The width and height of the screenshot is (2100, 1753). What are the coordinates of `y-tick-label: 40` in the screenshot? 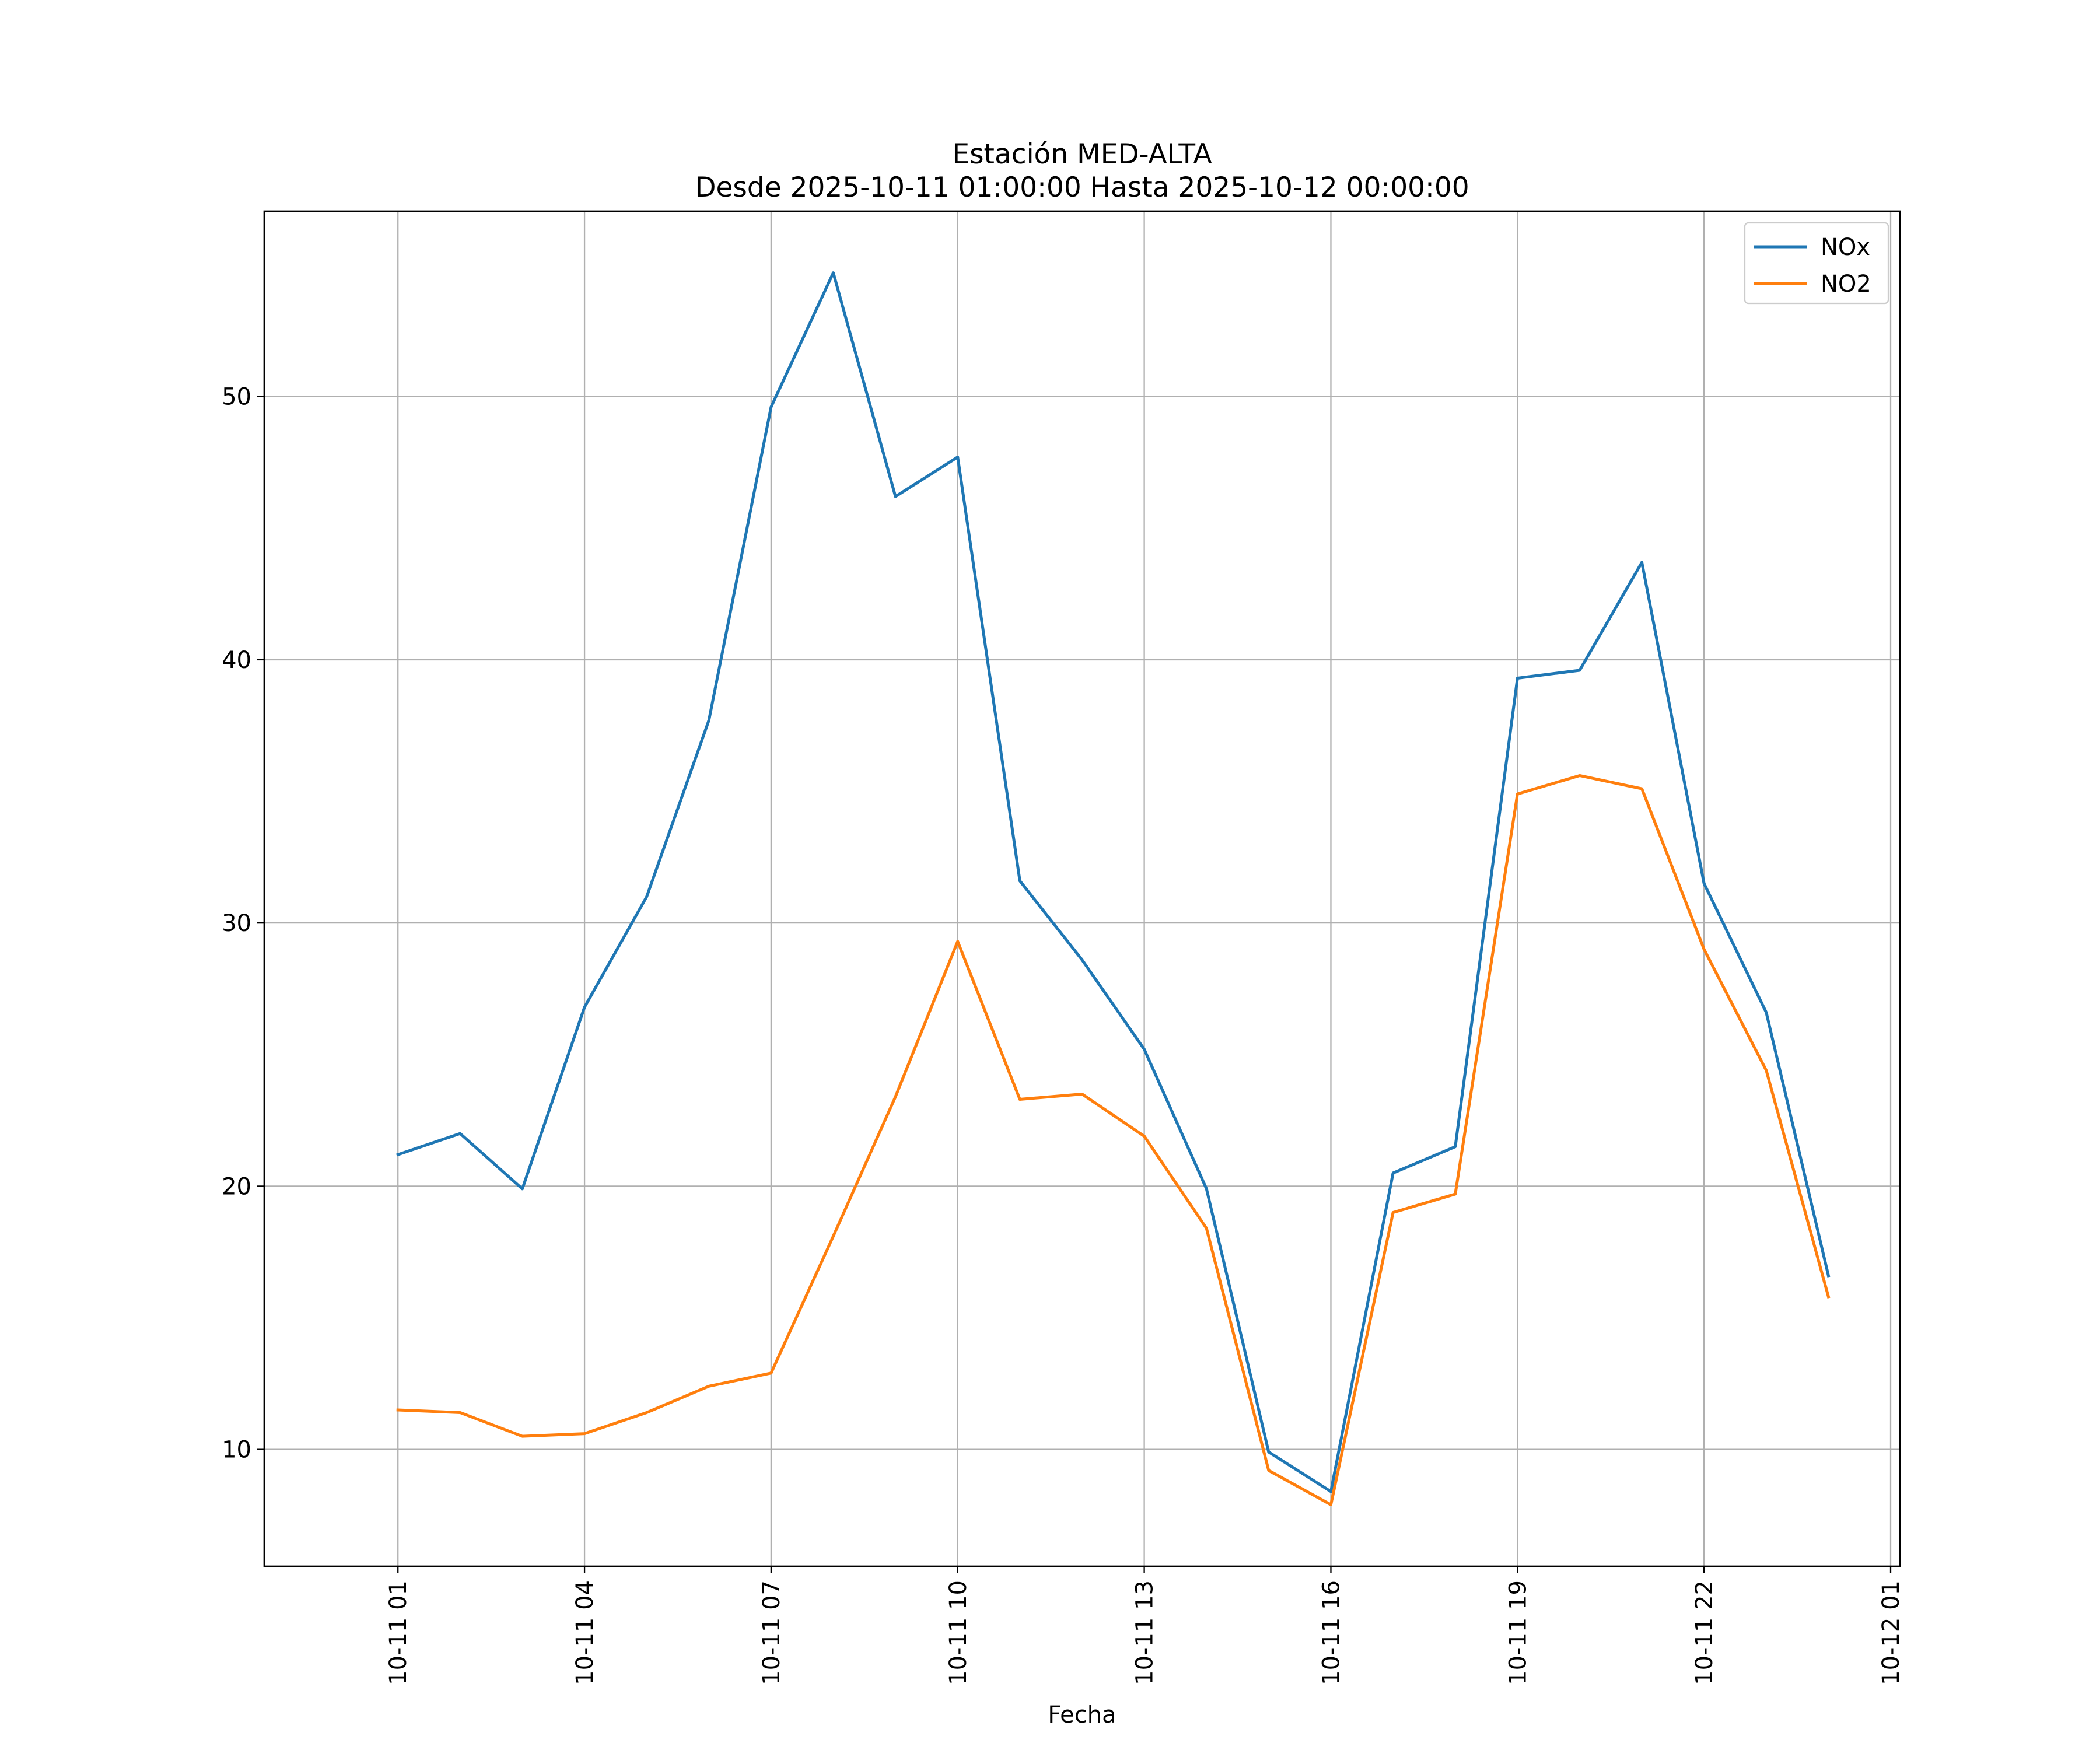 It's located at (236, 660).